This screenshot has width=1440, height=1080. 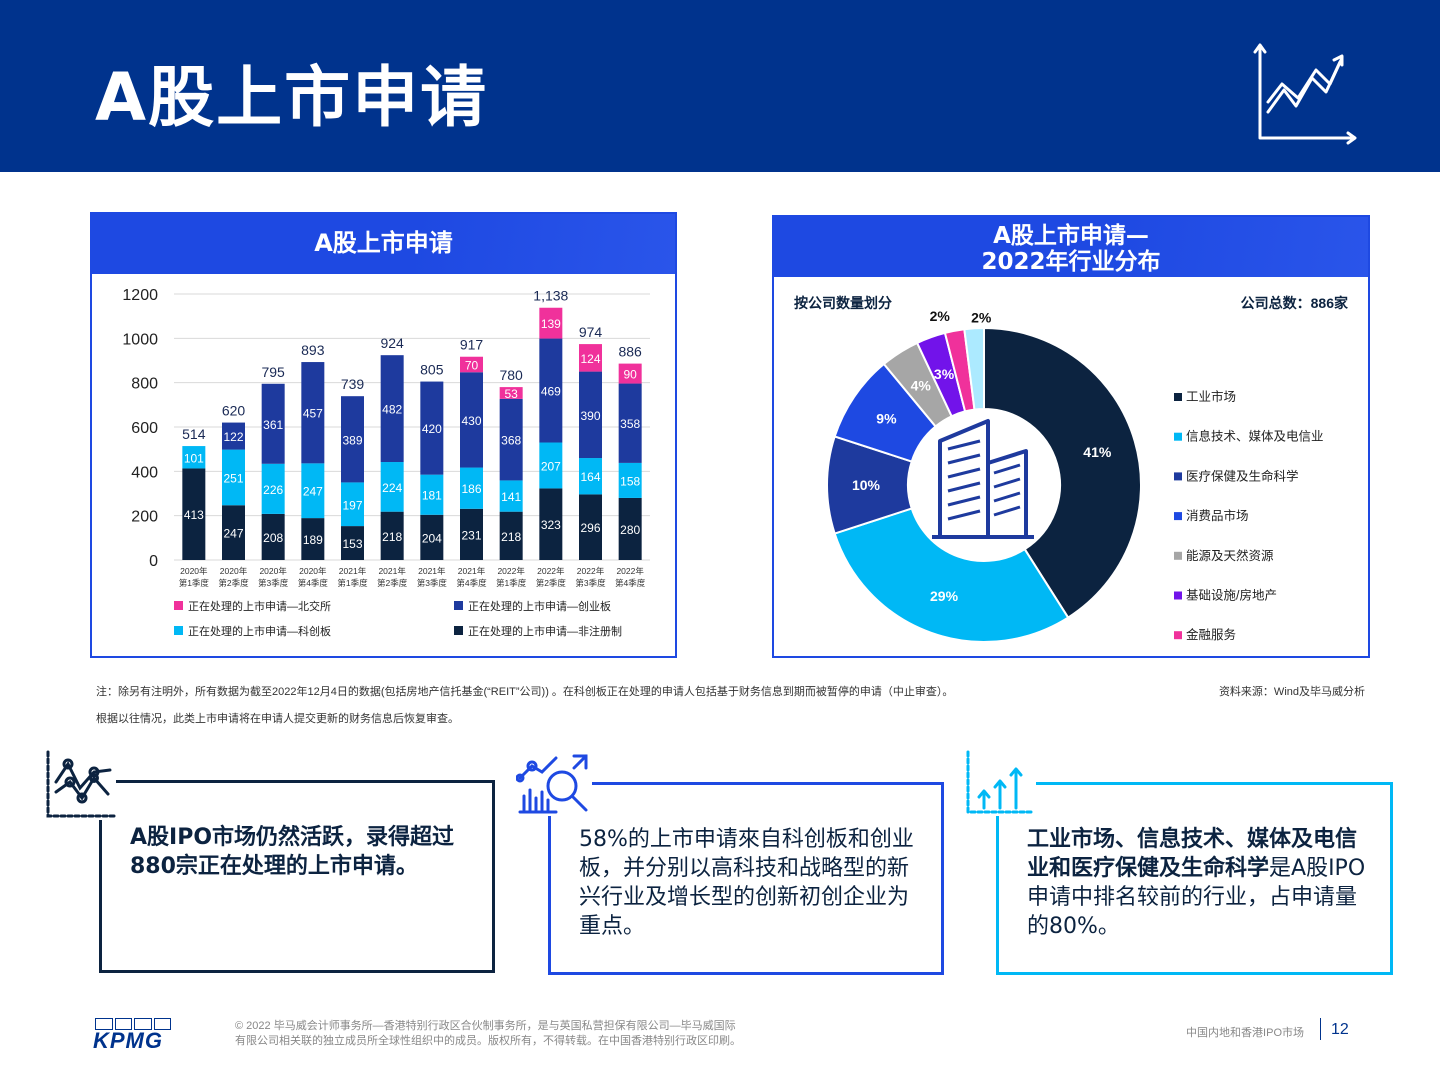 What do you see at coordinates (1062, 472) in the screenshot?
I see `donut-slice` at bounding box center [1062, 472].